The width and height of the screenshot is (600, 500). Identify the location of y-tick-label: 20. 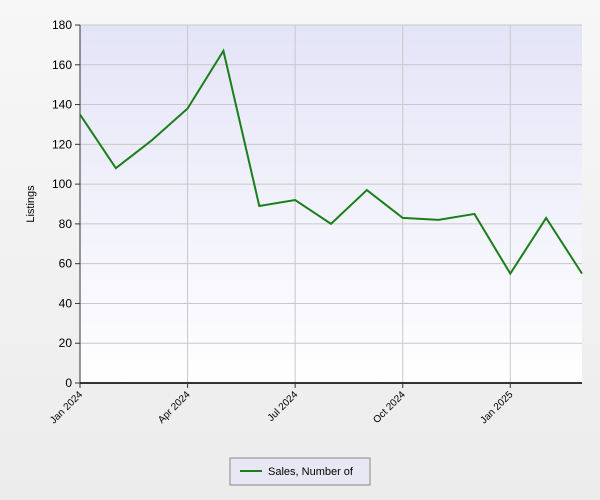
(66, 343).